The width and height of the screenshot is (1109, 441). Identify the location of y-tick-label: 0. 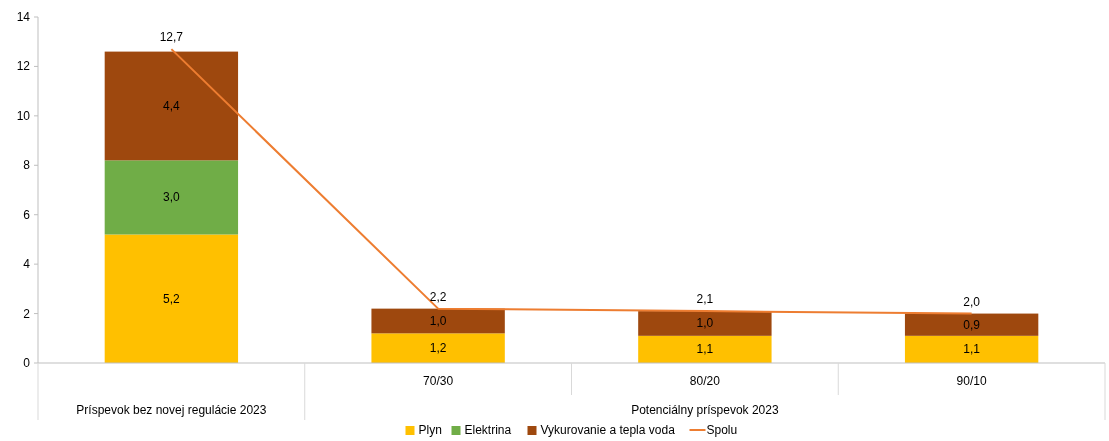
(27, 363).